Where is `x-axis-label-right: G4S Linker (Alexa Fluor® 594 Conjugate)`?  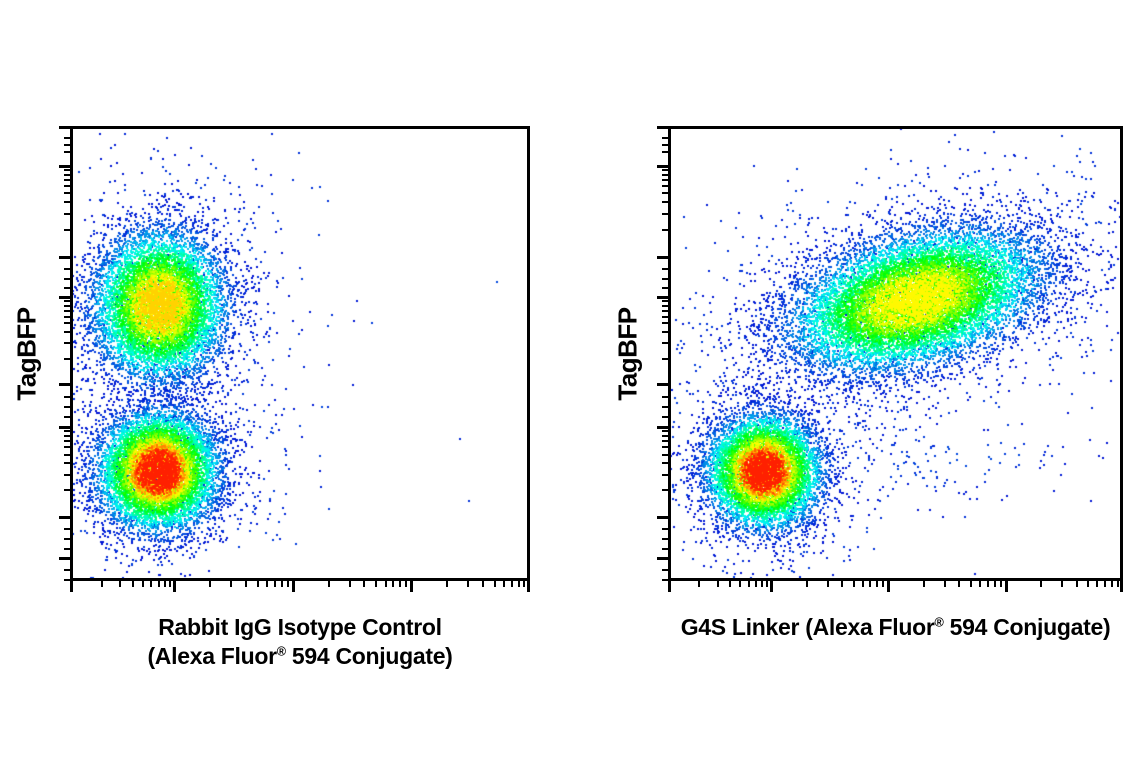 x-axis-label-right: G4S Linker (Alexa Fluor® 594 Conjugate) is located at coordinates (896, 627).